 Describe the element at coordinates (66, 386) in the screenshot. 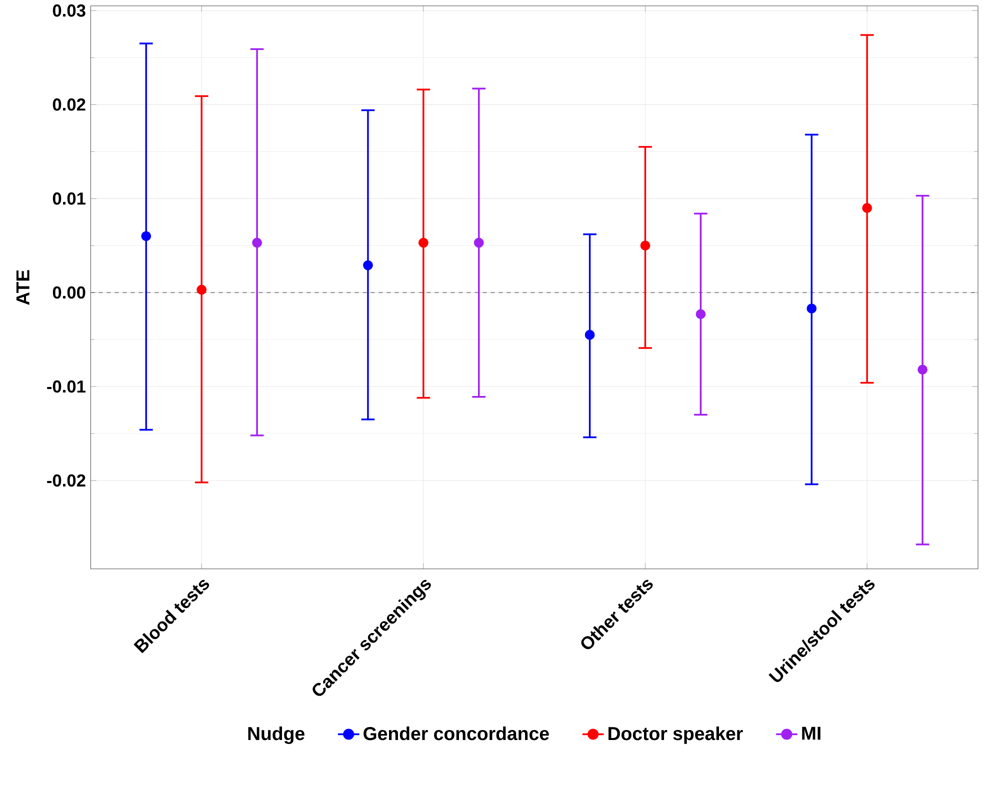

I see `y-tick-label: -0.01` at that location.